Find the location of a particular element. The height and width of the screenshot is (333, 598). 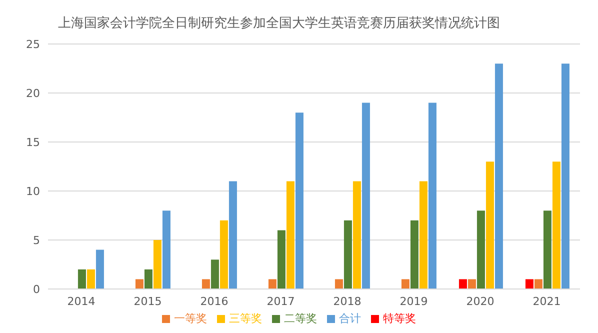

chart-title: 上海国家会计学院全日制研究生参加全国大学生英语竞赛历届获奖情况统计图 is located at coordinates (279, 24).